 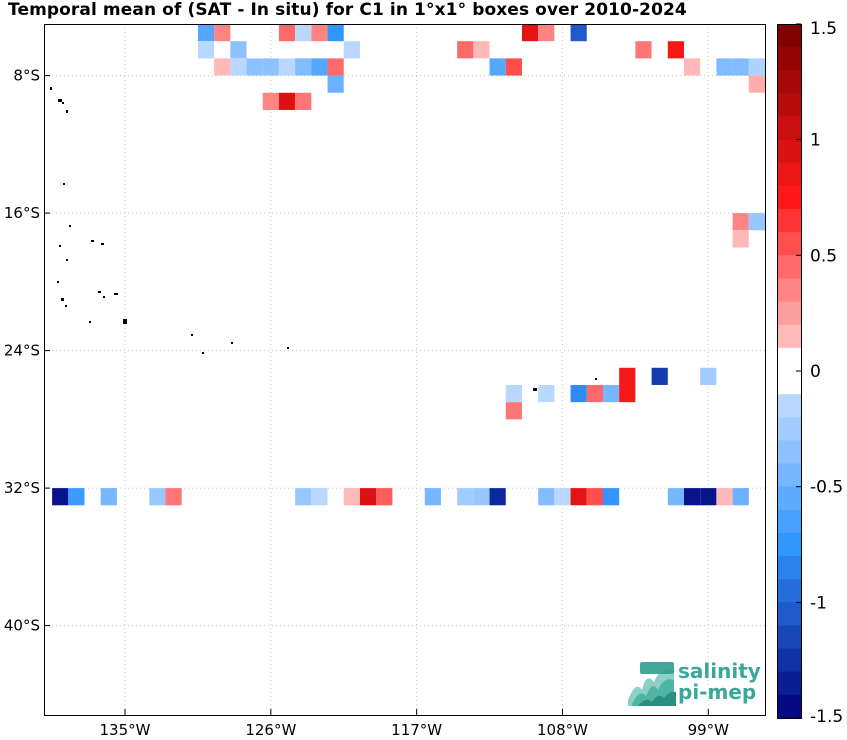 What do you see at coordinates (810, 373) in the screenshot?
I see `colorbar: 1.5 1 0.5 0 -0.5 -1 -1.5` at bounding box center [810, 373].